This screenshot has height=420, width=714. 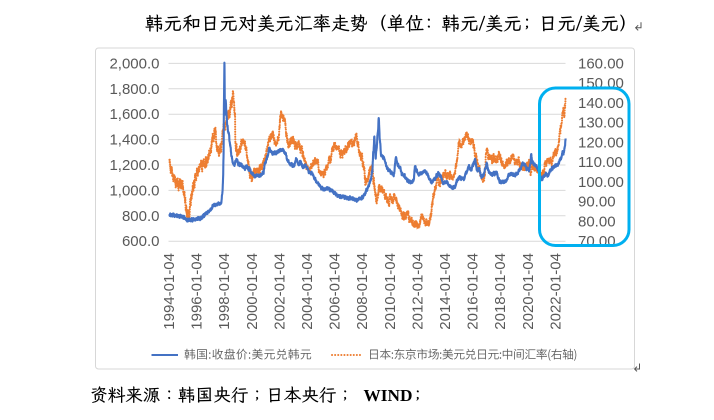 What do you see at coordinates (134, 140) in the screenshot?
I see `svg-text: 1,400.0` at bounding box center [134, 140].